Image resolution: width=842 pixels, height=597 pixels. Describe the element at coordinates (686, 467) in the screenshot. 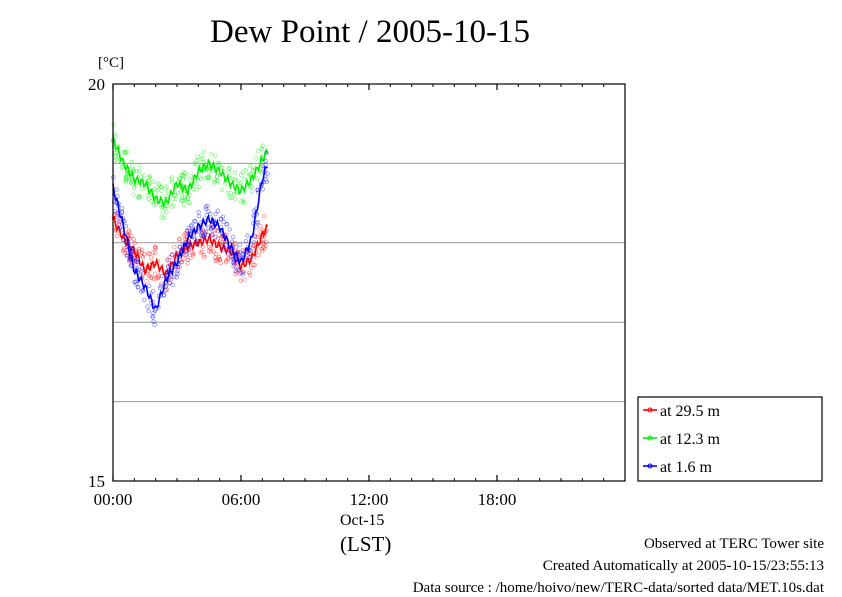

I see `legend-label: at 1.6 m` at that location.